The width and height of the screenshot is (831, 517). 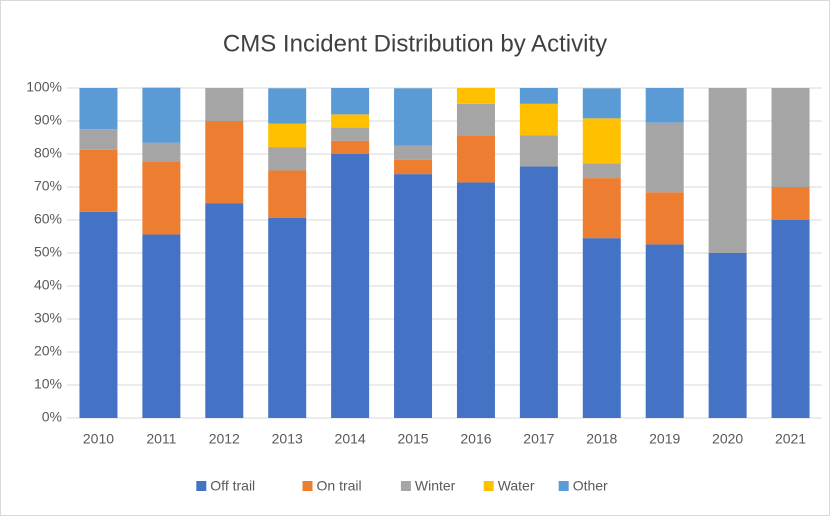 I want to click on legend-label: Other, so click(x=590, y=486).